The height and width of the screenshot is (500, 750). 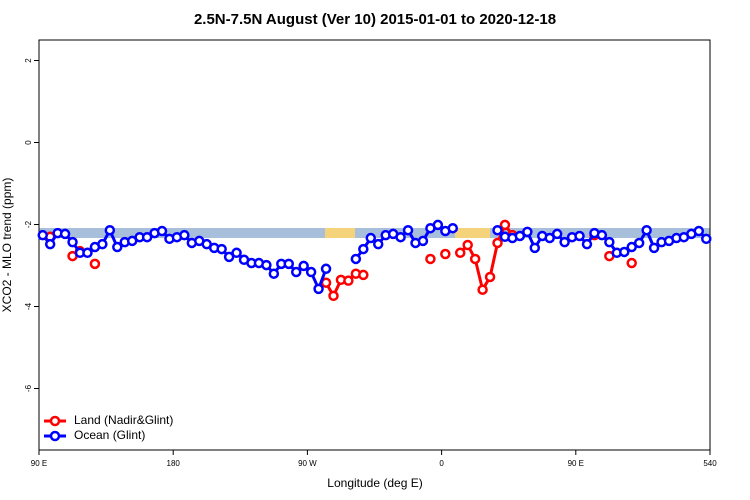 What do you see at coordinates (307, 463) in the screenshot?
I see `x-tick-label: 90 W` at bounding box center [307, 463].